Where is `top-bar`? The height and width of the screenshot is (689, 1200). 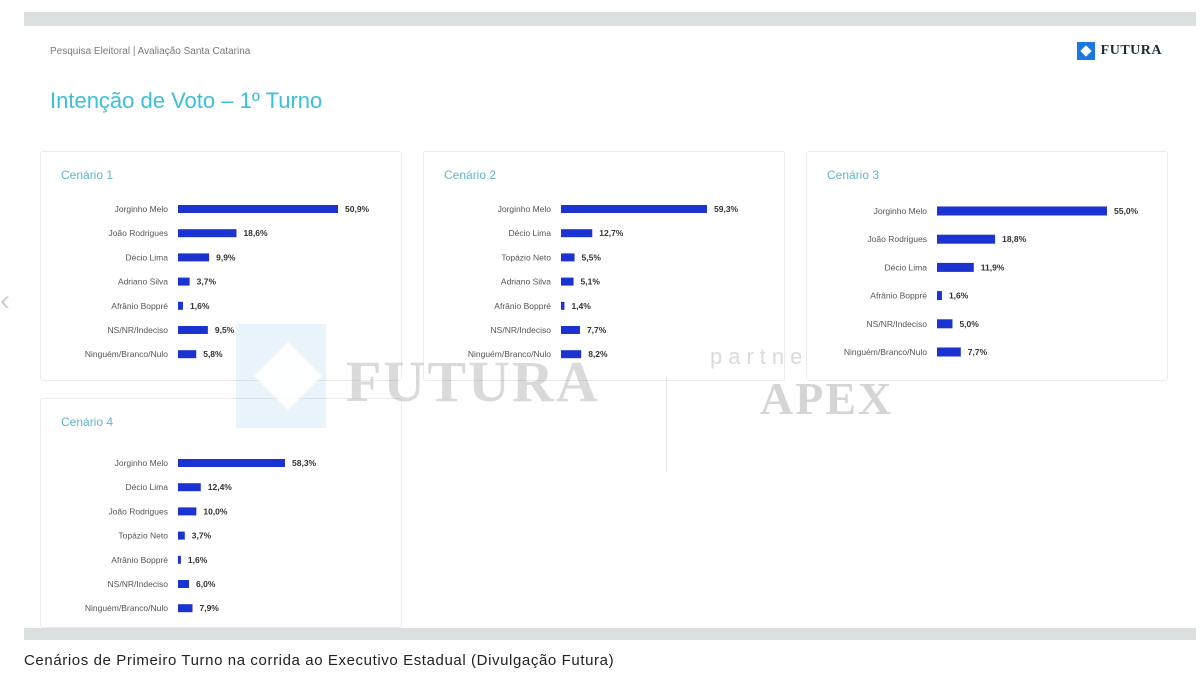 top-bar is located at coordinates (610, 19).